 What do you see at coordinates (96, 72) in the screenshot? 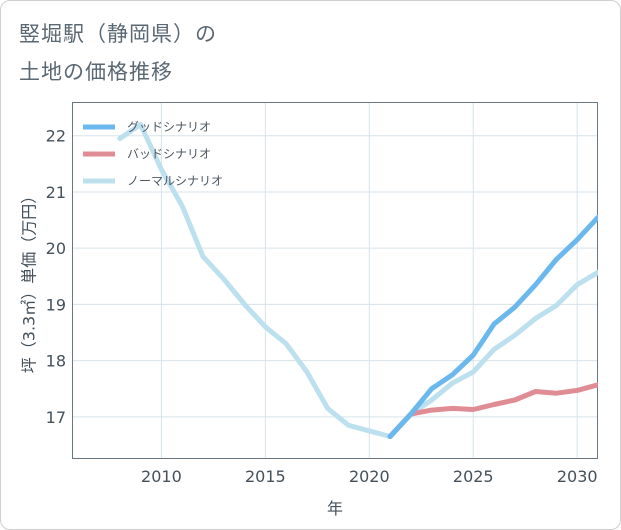
I see `chart-title-line2: 土地の価格推移` at bounding box center [96, 72].